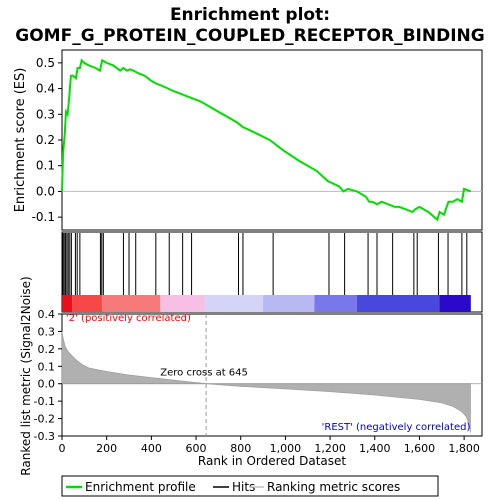 This screenshot has width=500, height=500. I want to click on legend-label-ranking: Ranking metric scores, so click(333, 487).